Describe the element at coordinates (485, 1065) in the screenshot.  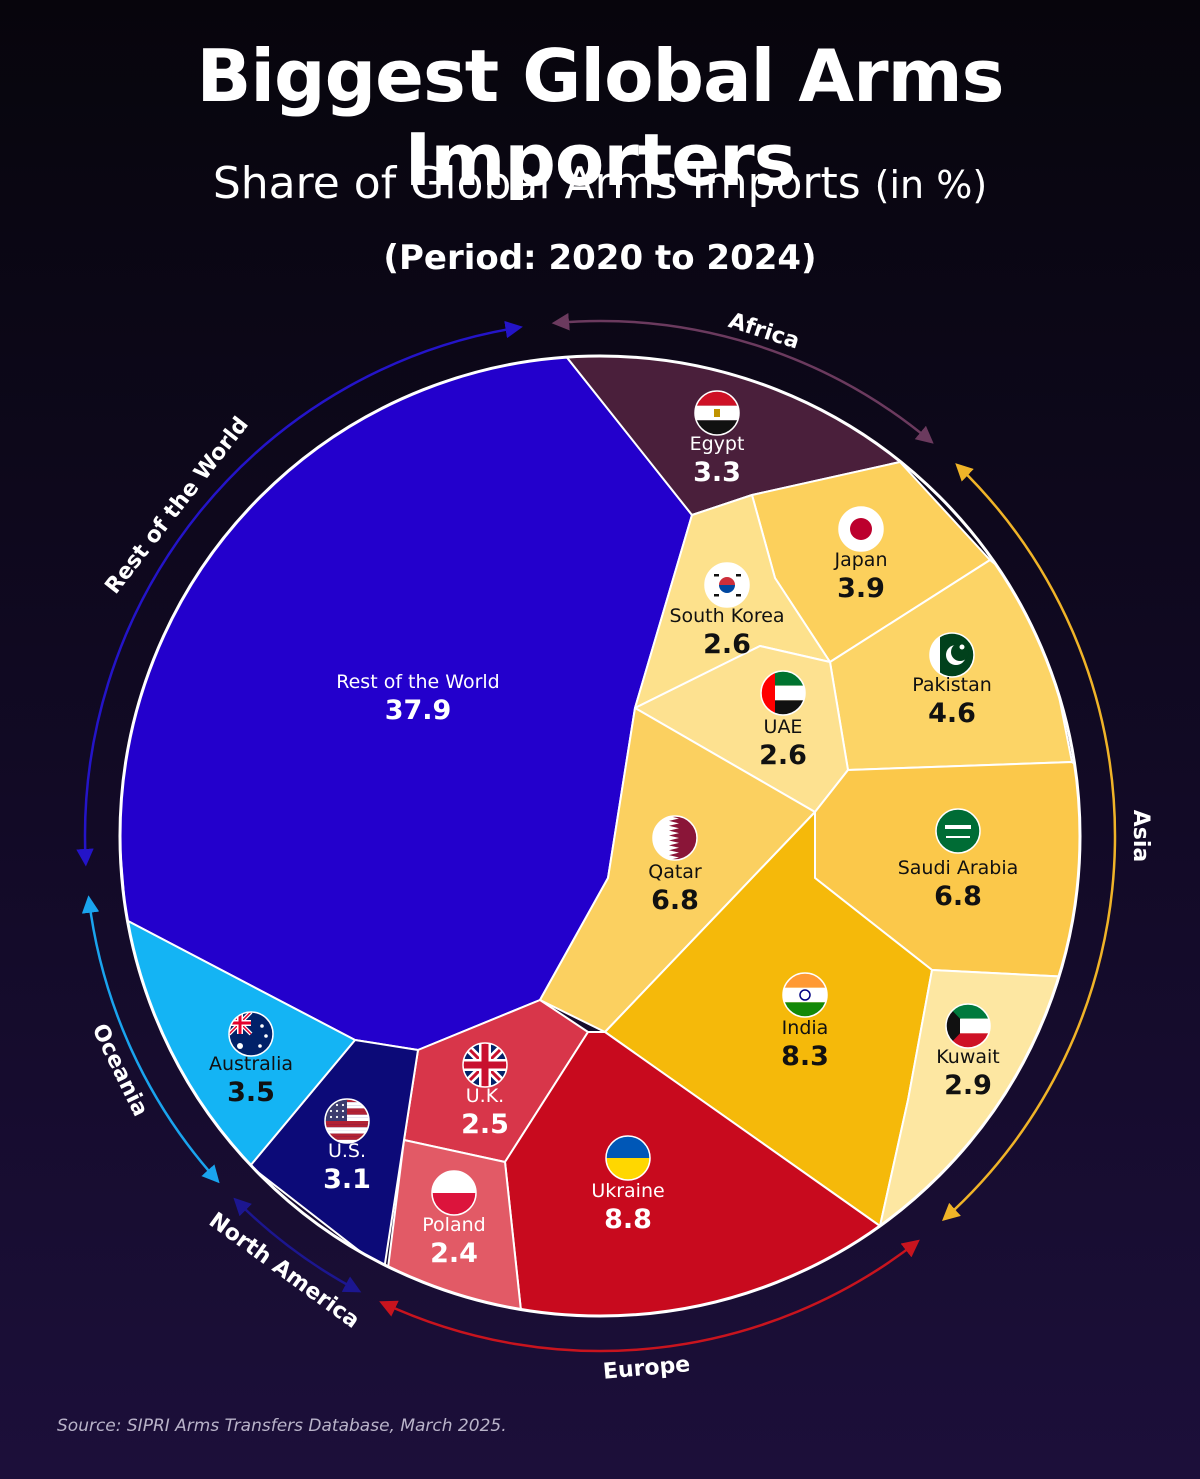
I see `uk-flag-icon` at that location.